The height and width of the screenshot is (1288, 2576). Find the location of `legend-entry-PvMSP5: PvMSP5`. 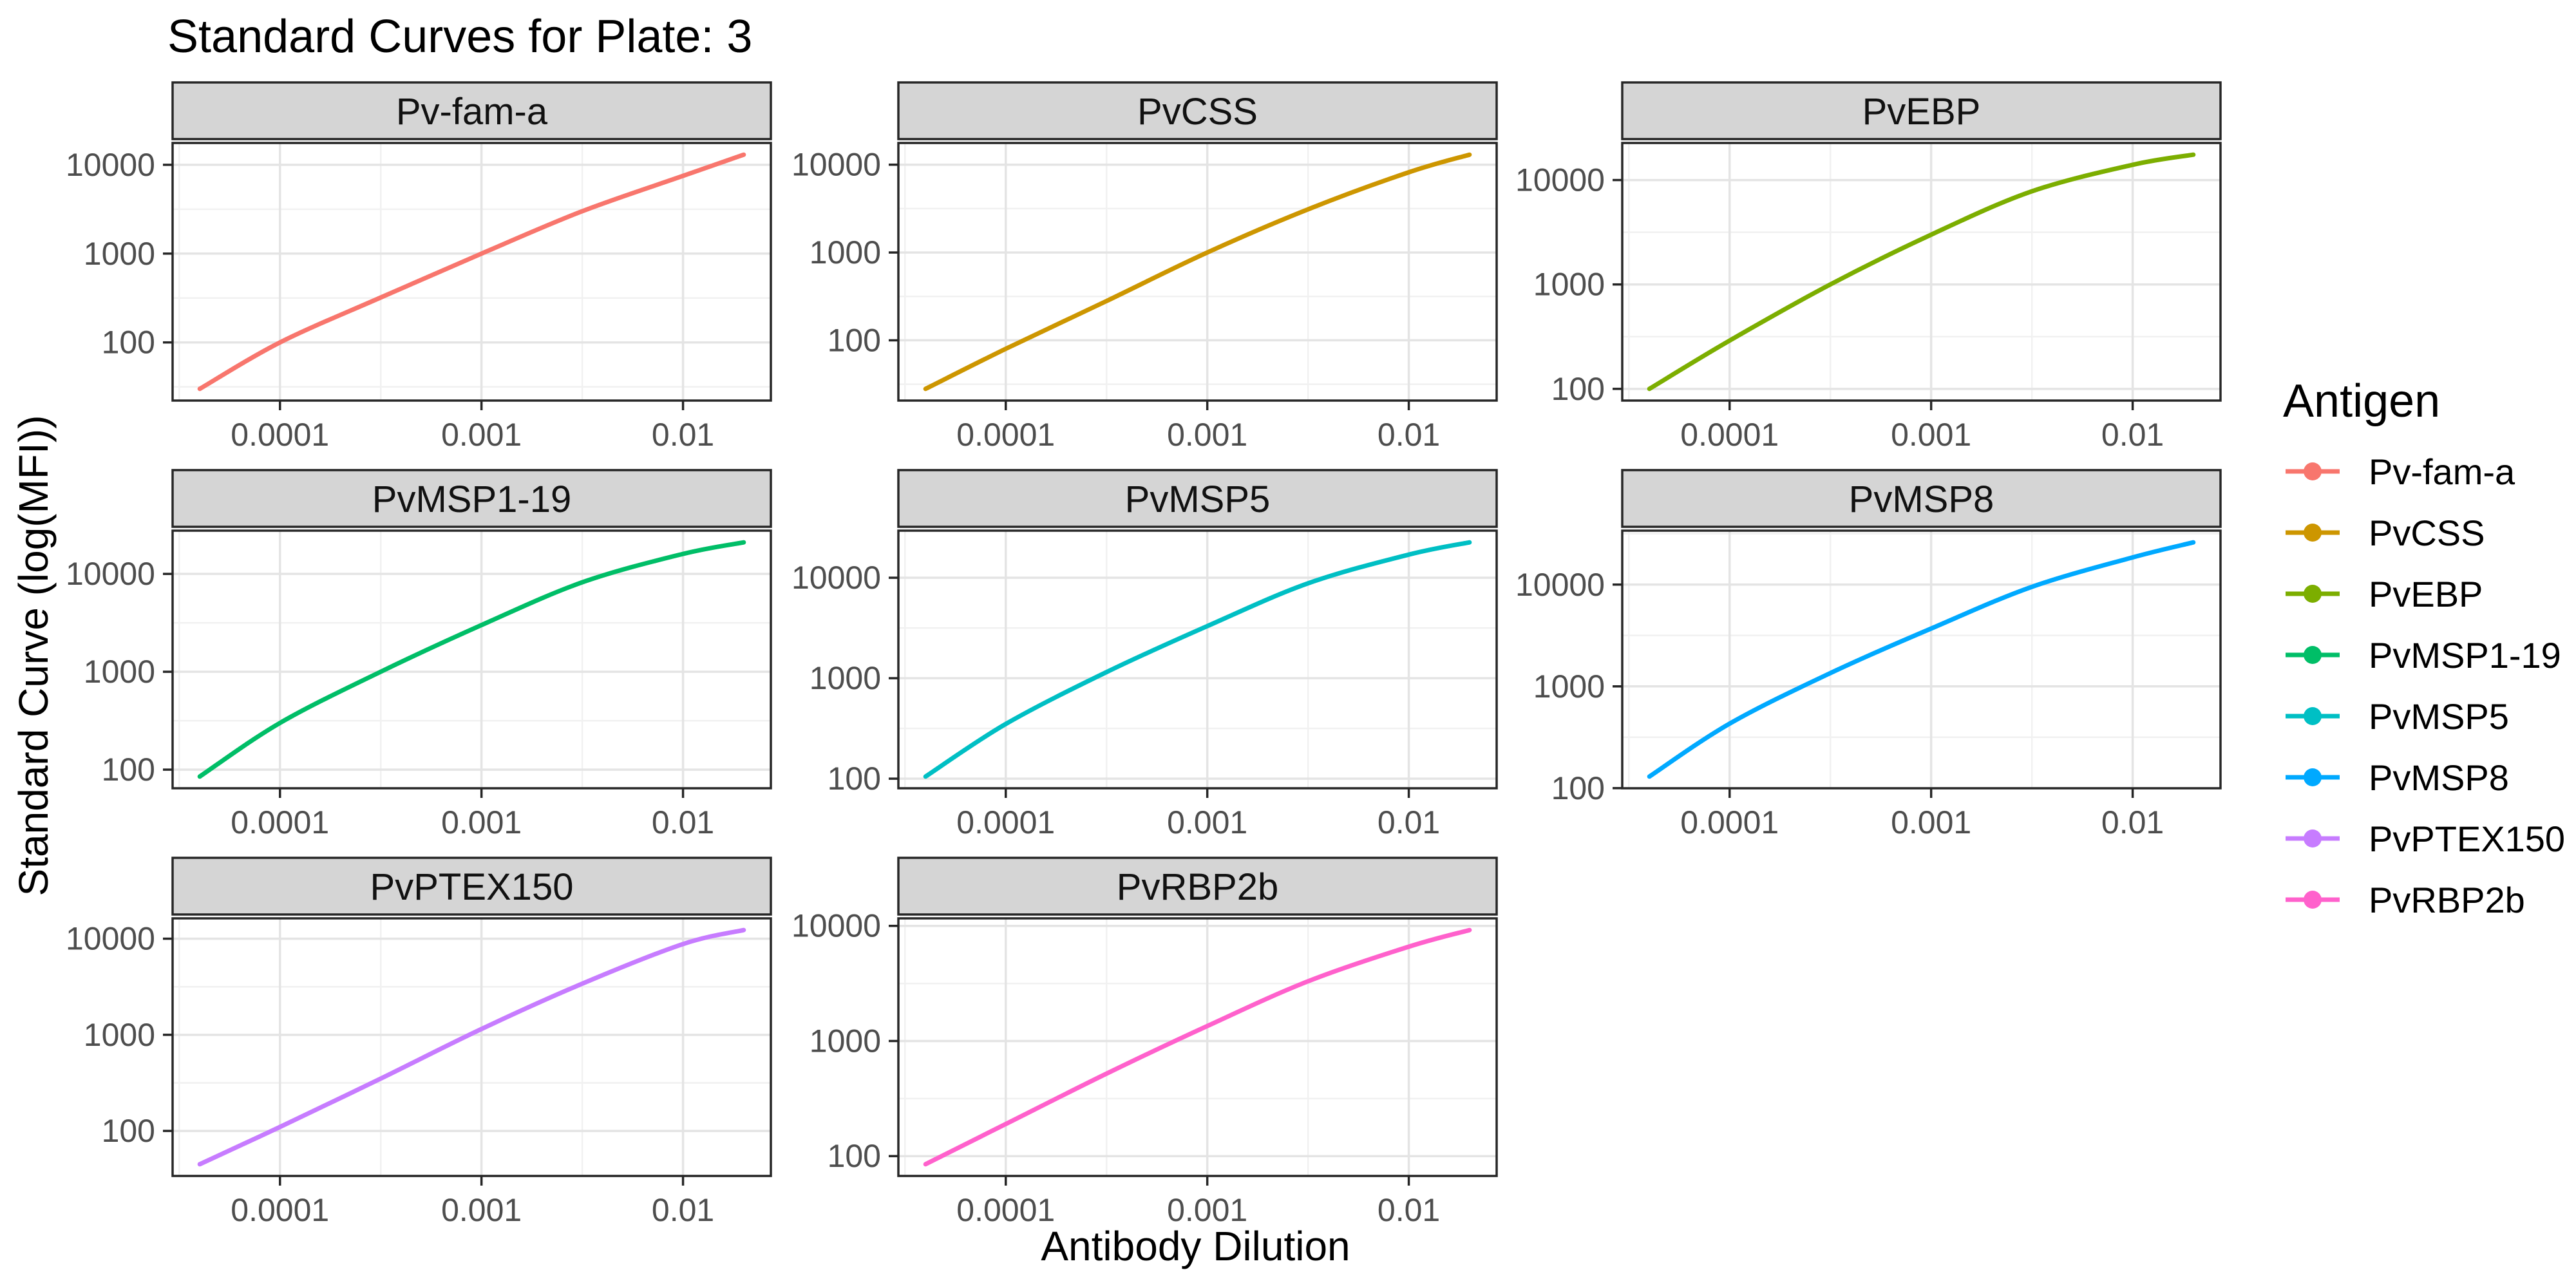

legend-entry-PvMSP5: PvMSP5 is located at coordinates (2428, 716).